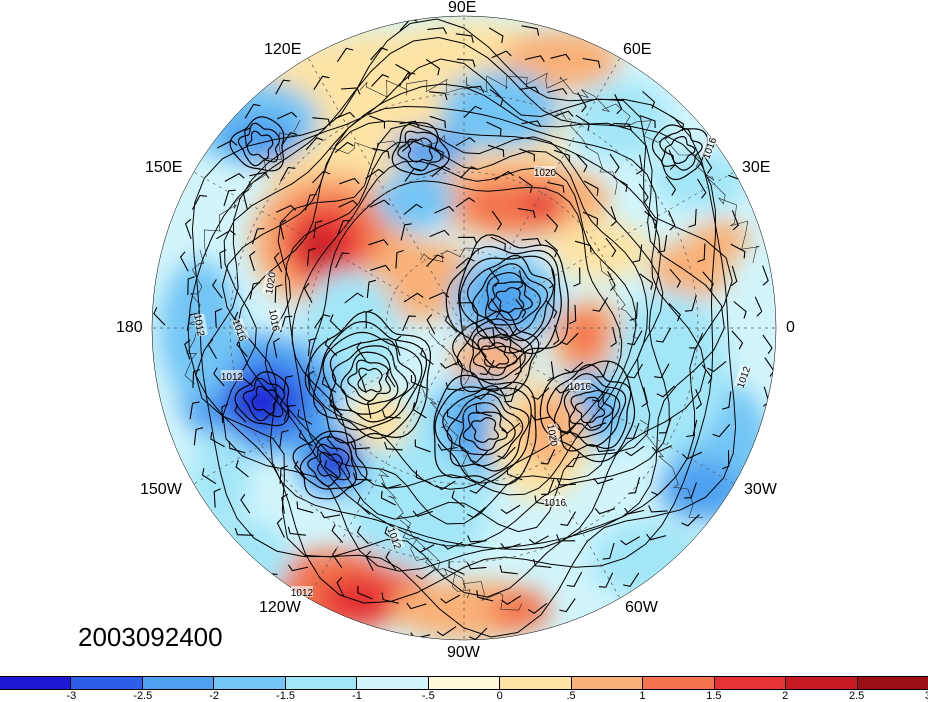 Image resolution: width=928 pixels, height=702 pixels. What do you see at coordinates (714, 696) in the screenshot?
I see `colorbar-tick-label: 1.5` at bounding box center [714, 696].